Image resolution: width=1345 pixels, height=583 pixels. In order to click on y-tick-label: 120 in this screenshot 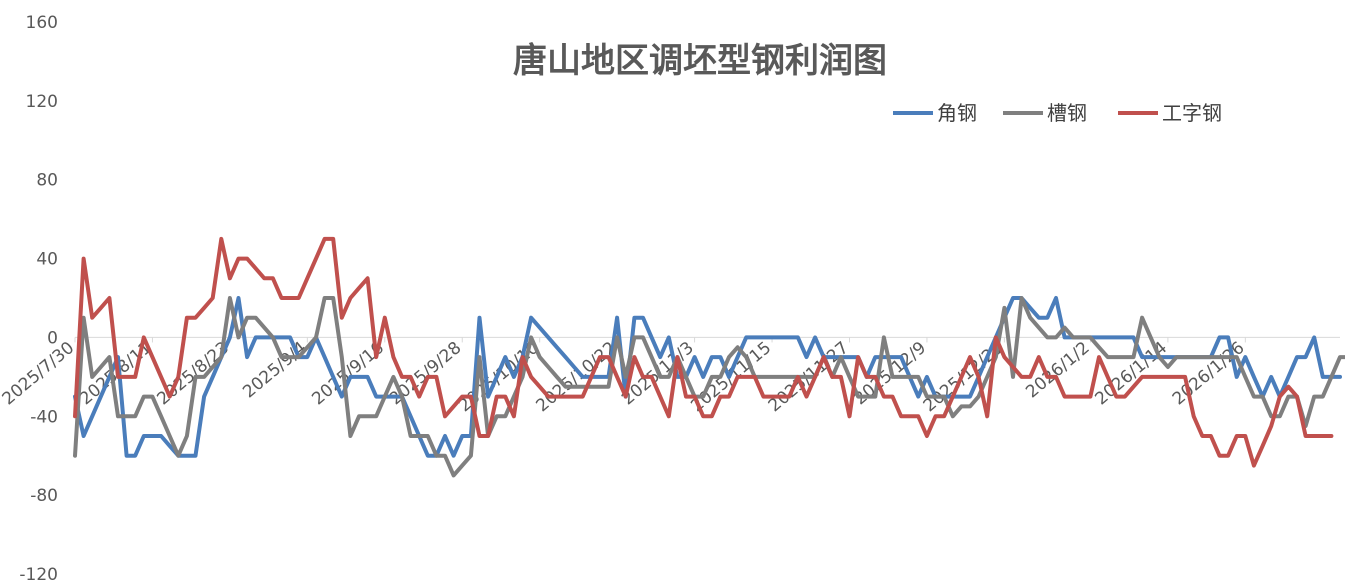, I will do `click(42, 102)`.